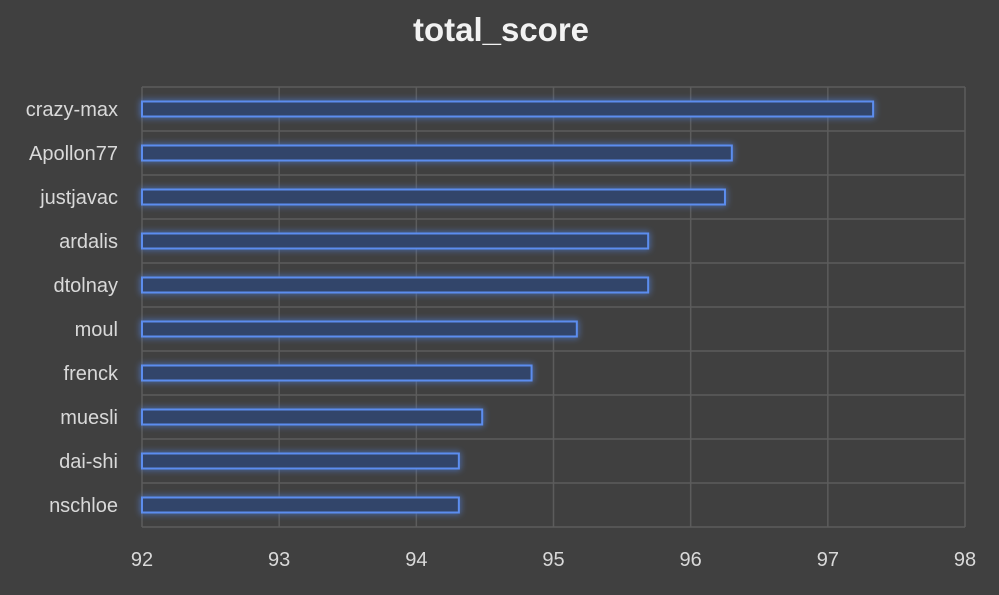  I want to click on bar-moul, so click(359, 329).